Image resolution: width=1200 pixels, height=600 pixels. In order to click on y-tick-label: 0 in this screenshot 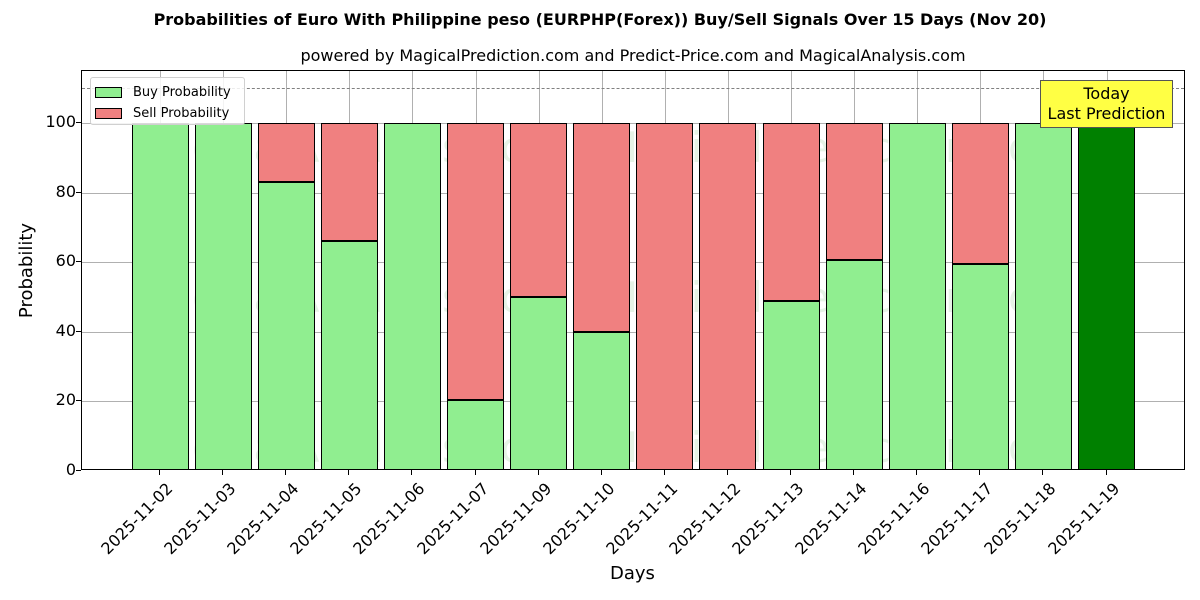, I will do `click(70, 469)`.